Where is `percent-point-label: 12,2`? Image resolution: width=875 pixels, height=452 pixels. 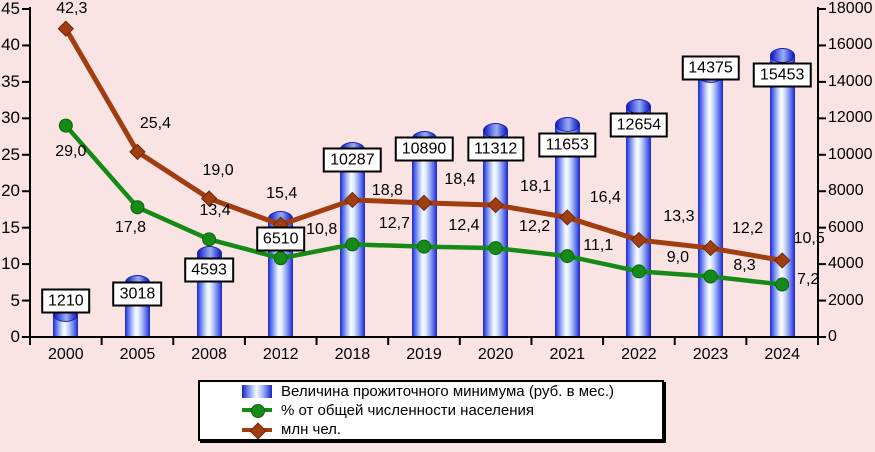
percent-point-label: 12,2 is located at coordinates (535, 227).